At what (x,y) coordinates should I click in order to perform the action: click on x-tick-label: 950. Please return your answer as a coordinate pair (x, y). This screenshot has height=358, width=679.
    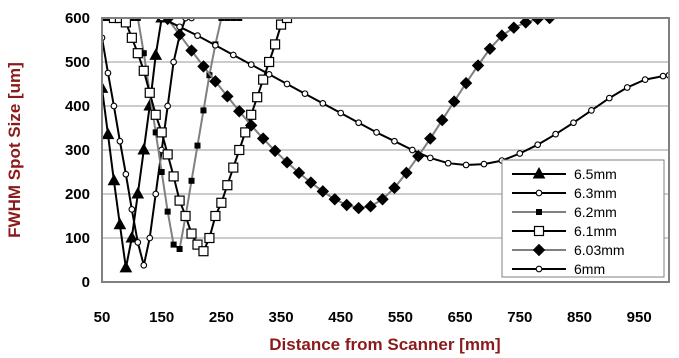
    Looking at the image, I should click on (639, 317).